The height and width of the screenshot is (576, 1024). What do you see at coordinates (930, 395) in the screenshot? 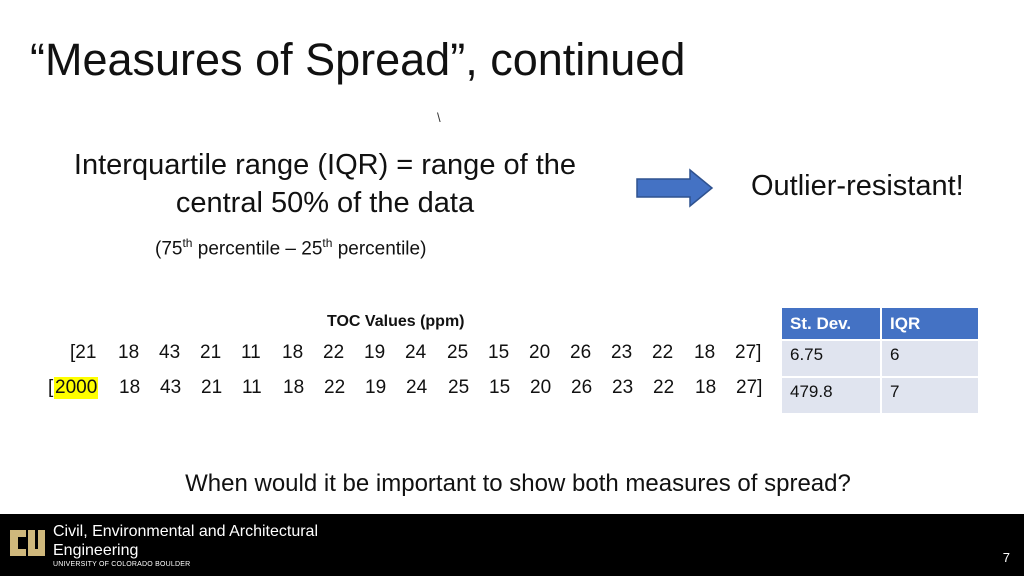
I see `iqr-cell: 7` at bounding box center [930, 395].